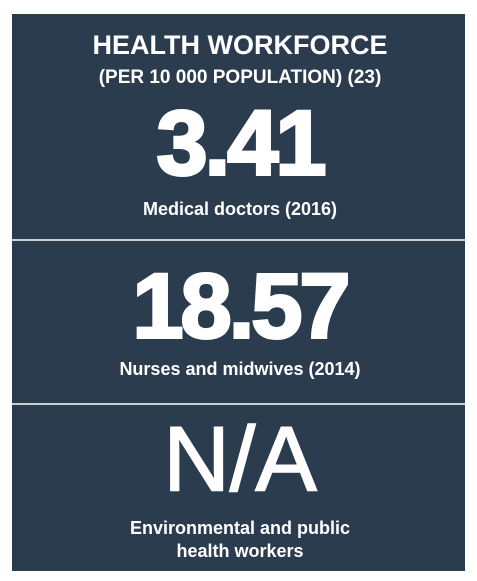  What do you see at coordinates (239, 551) in the screenshot?
I see `stat-label: health workers` at bounding box center [239, 551].